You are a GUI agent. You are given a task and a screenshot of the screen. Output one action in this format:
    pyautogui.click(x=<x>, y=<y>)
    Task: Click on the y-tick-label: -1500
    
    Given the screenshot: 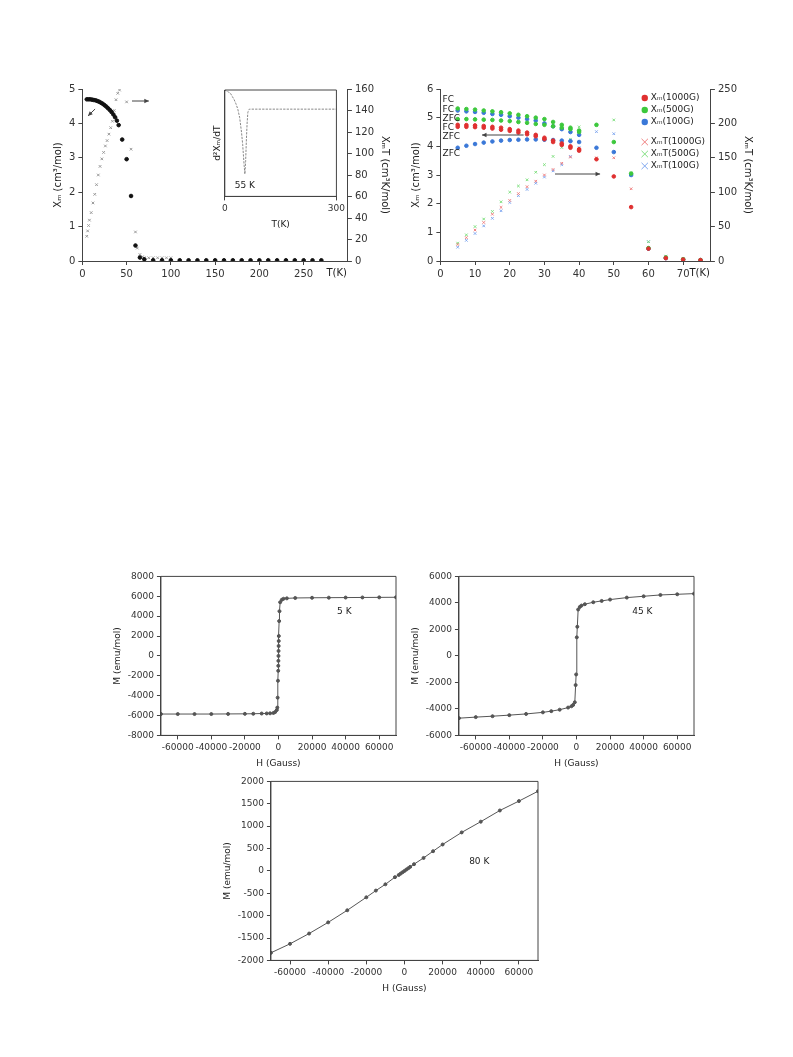 What is the action you would take?
    pyautogui.click(x=251, y=937)
    